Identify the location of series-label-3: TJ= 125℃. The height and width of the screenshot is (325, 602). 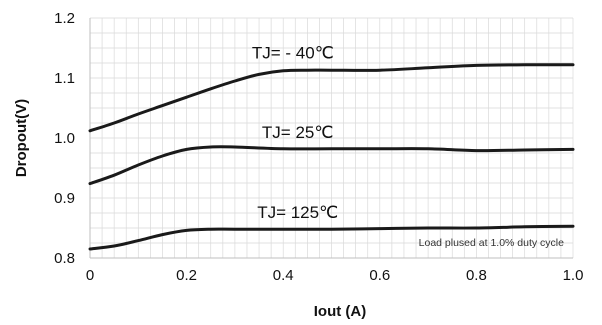
(297, 212).